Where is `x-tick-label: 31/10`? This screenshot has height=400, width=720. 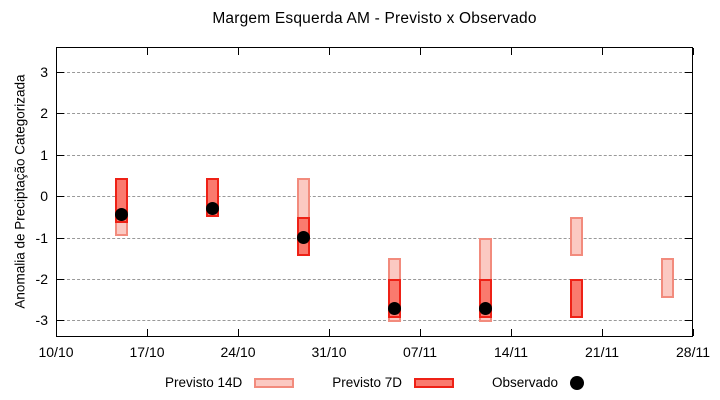
x-tick-label: 31/10 is located at coordinates (329, 352).